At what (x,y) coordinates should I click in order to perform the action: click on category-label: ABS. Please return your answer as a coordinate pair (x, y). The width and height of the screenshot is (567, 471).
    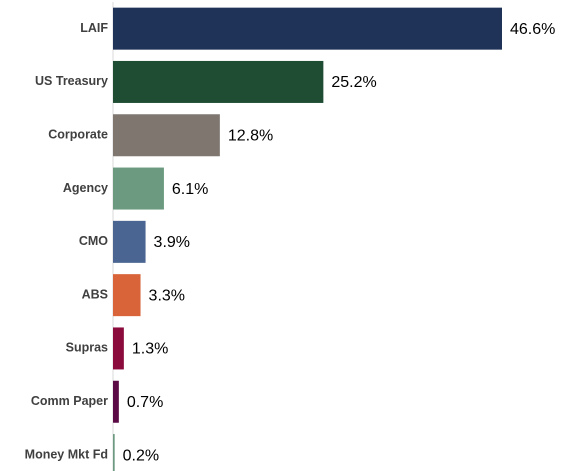
    Looking at the image, I should click on (95, 294).